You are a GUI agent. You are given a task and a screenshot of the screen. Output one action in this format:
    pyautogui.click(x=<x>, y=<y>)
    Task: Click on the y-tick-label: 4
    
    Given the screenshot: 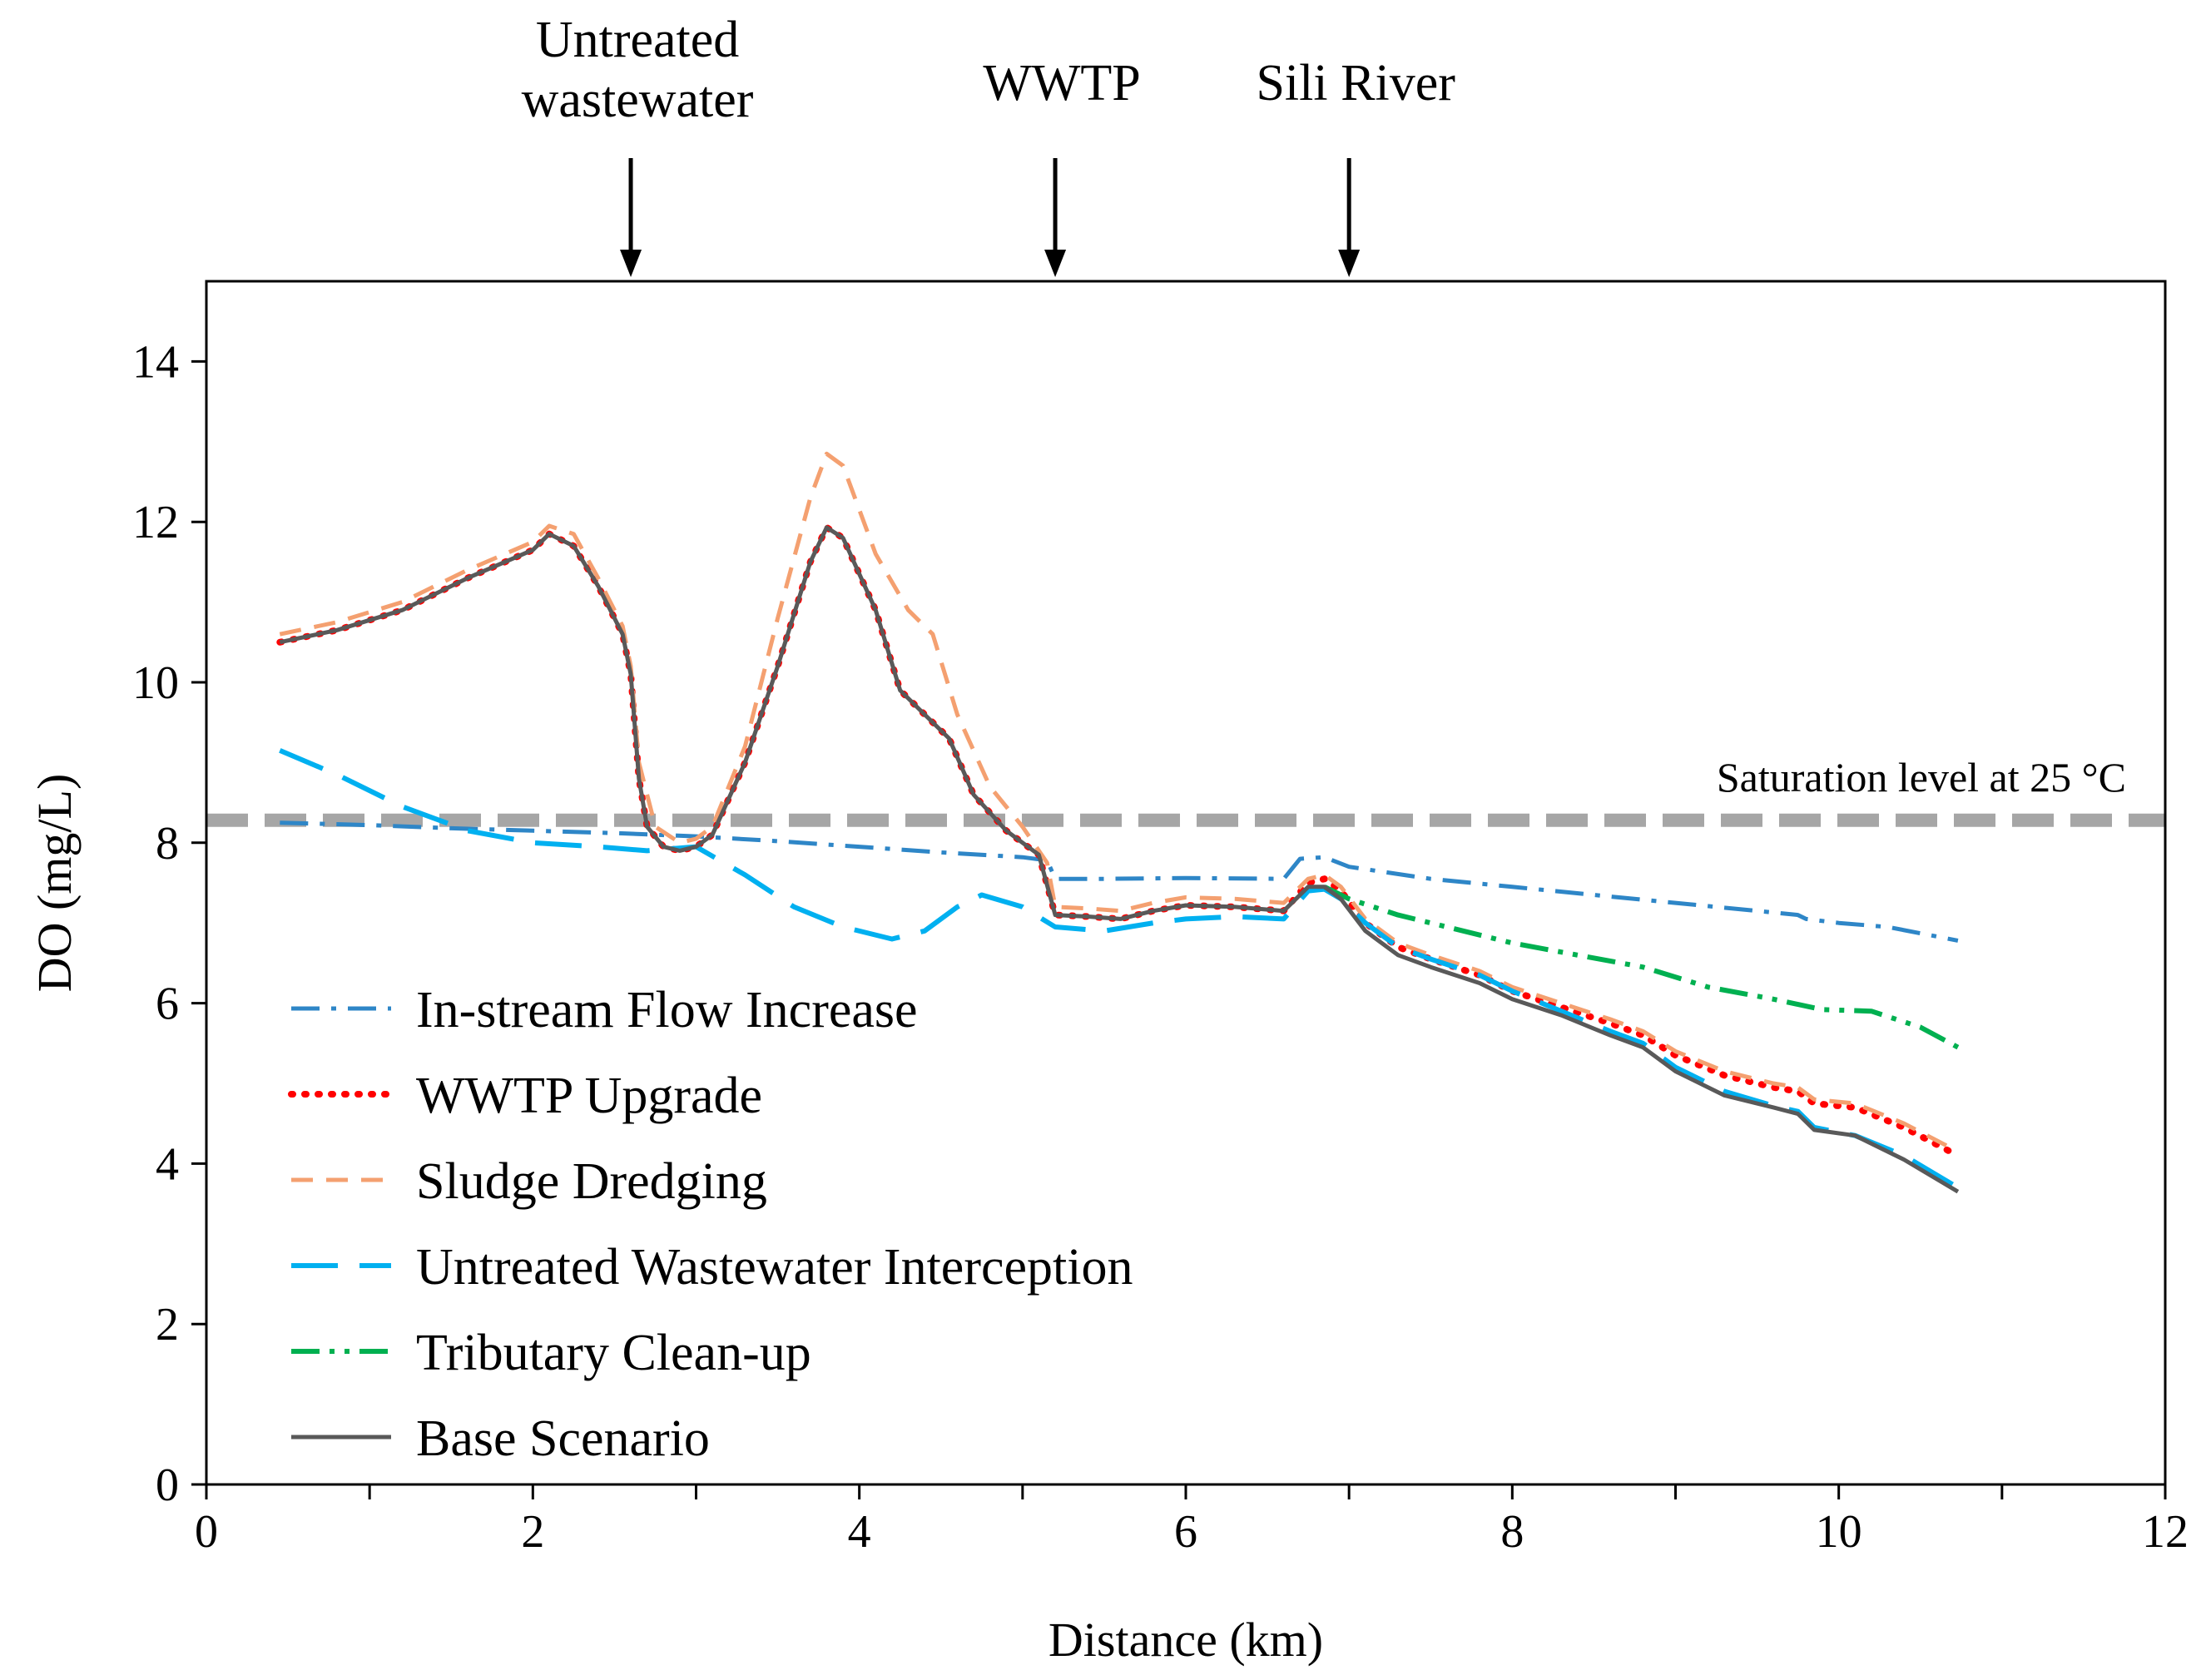 What is the action you would take?
    pyautogui.click(x=168, y=1164)
    